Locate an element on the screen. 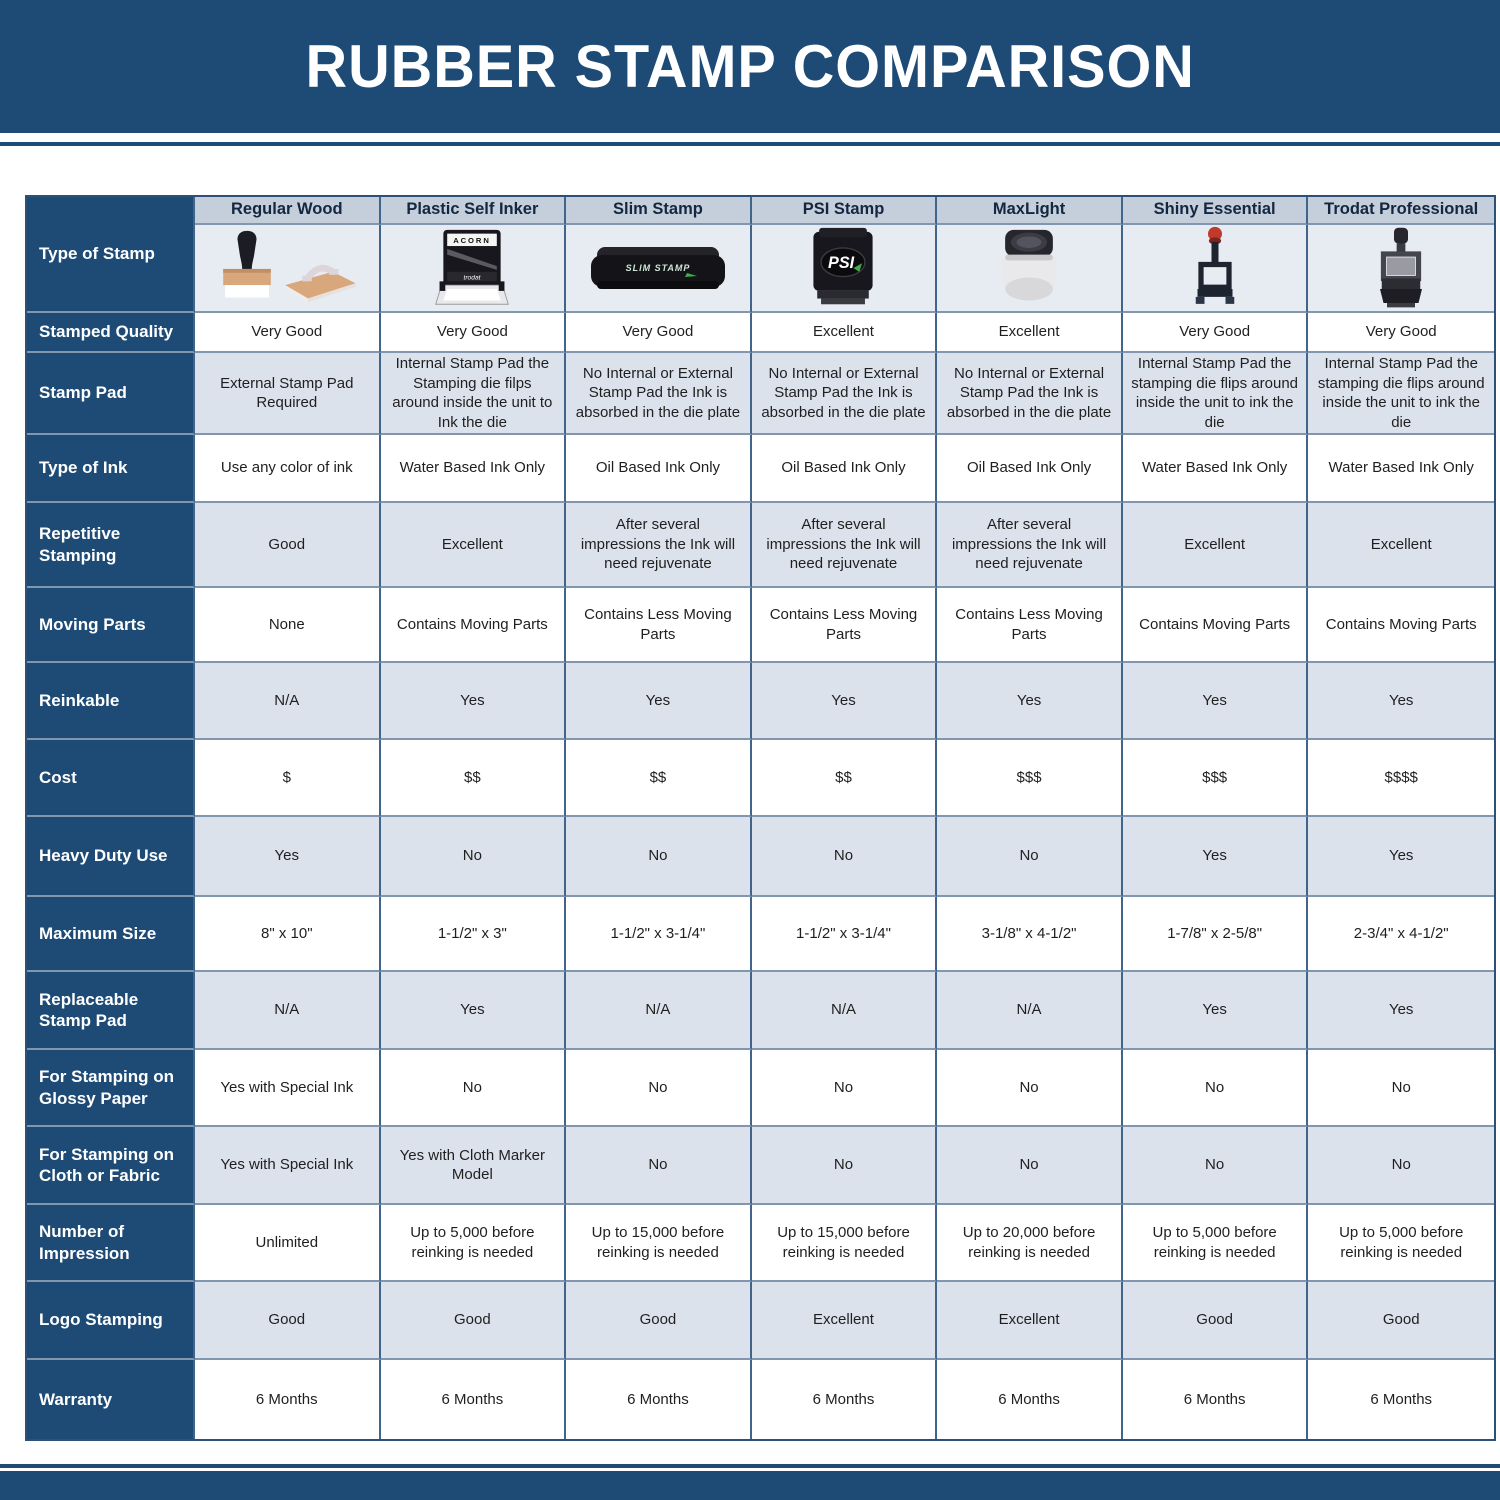 The height and width of the screenshot is (1500, 1500). column-header-plastic-self-inker: Plastic Self Inker is located at coordinates (473, 211).